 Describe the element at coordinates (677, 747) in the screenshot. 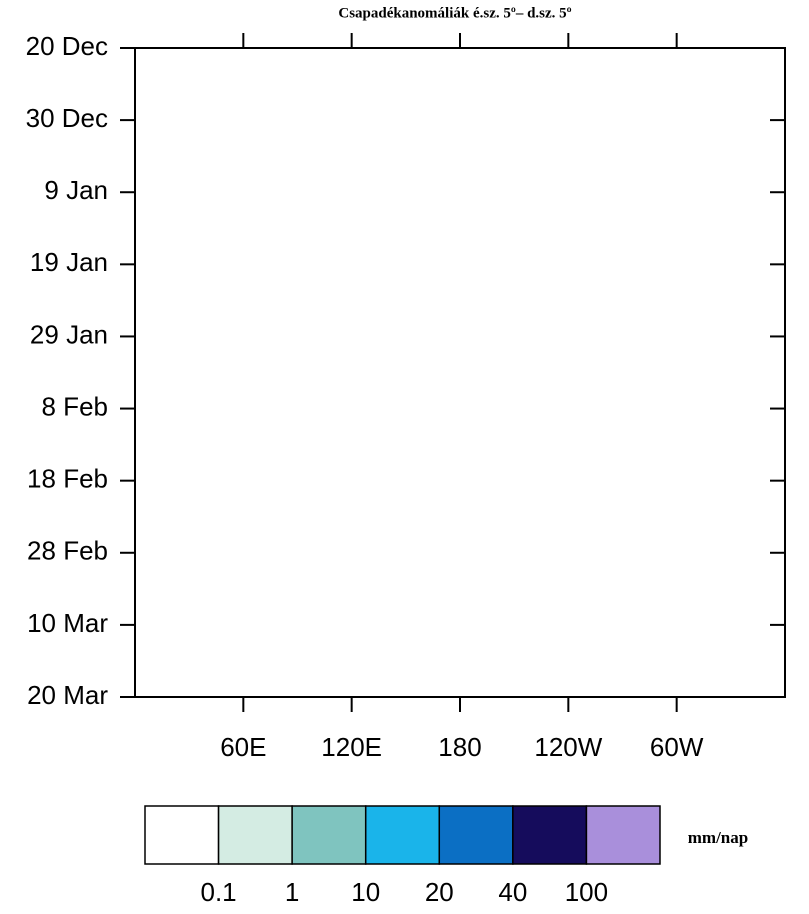

I see `x-tick-label: 60W` at that location.